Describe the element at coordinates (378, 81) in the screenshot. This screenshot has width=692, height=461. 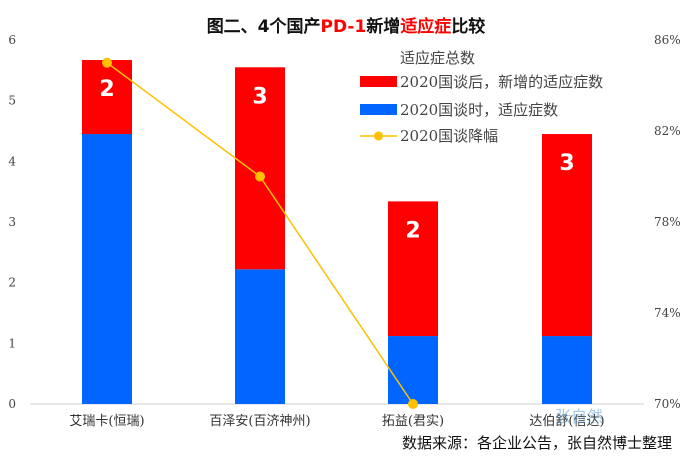
I see `legend-swatch-new` at that location.